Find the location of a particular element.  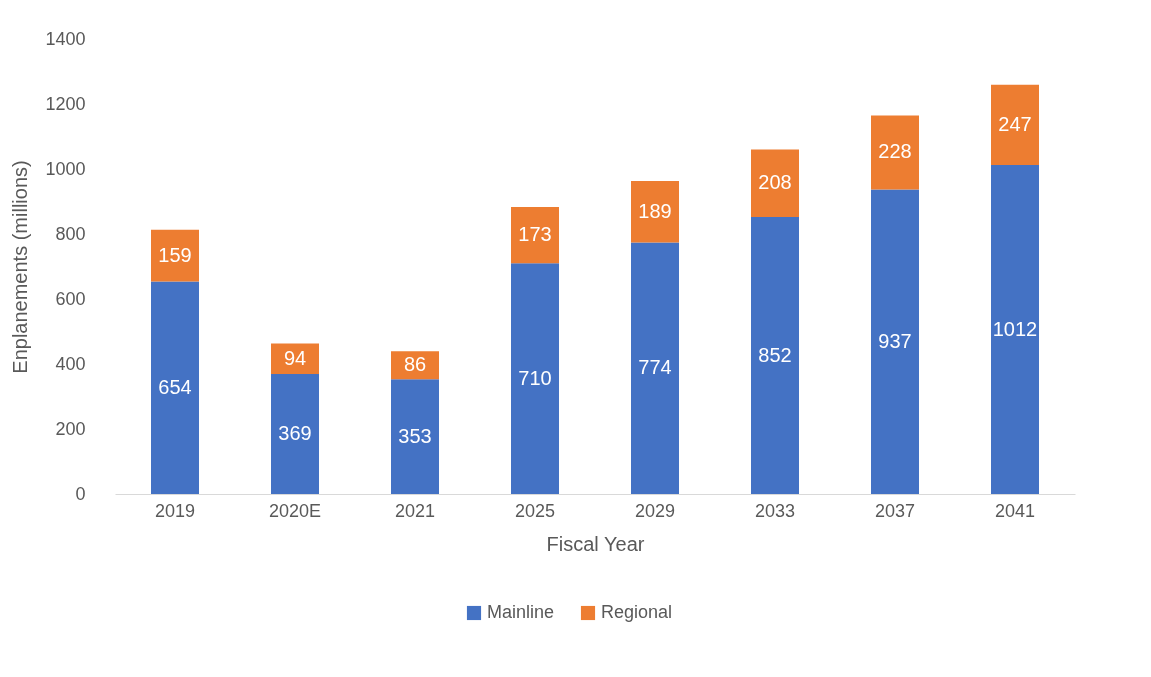

x-tick-label: 2041 is located at coordinates (1015, 510).